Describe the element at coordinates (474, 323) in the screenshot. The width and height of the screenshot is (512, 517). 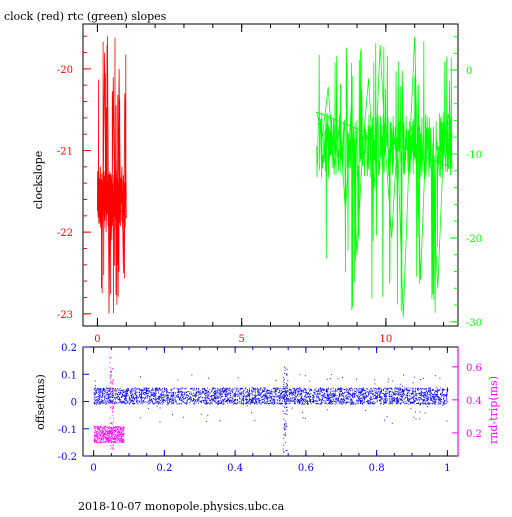
I see `top-yr-tick-label: -30` at that location.